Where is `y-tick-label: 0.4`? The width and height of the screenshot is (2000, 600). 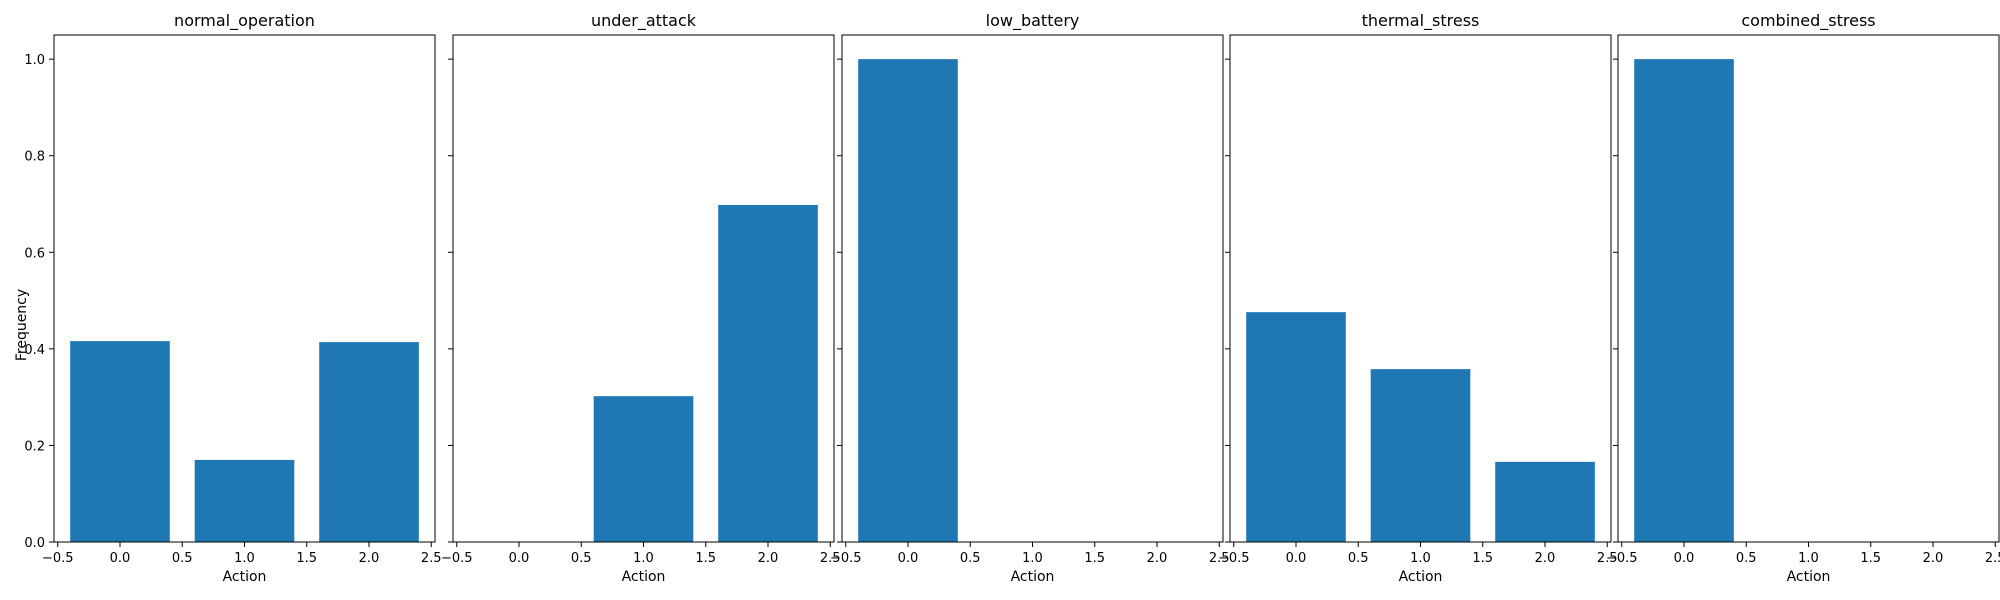 y-tick-label: 0.4 is located at coordinates (34, 350).